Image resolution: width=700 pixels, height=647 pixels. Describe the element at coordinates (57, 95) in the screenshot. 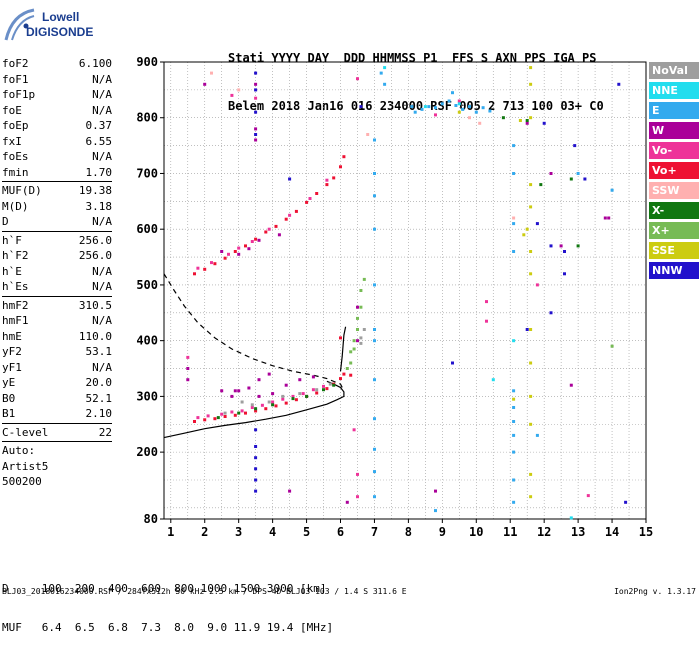

I see `param-row: foF1p N/A` at that location.